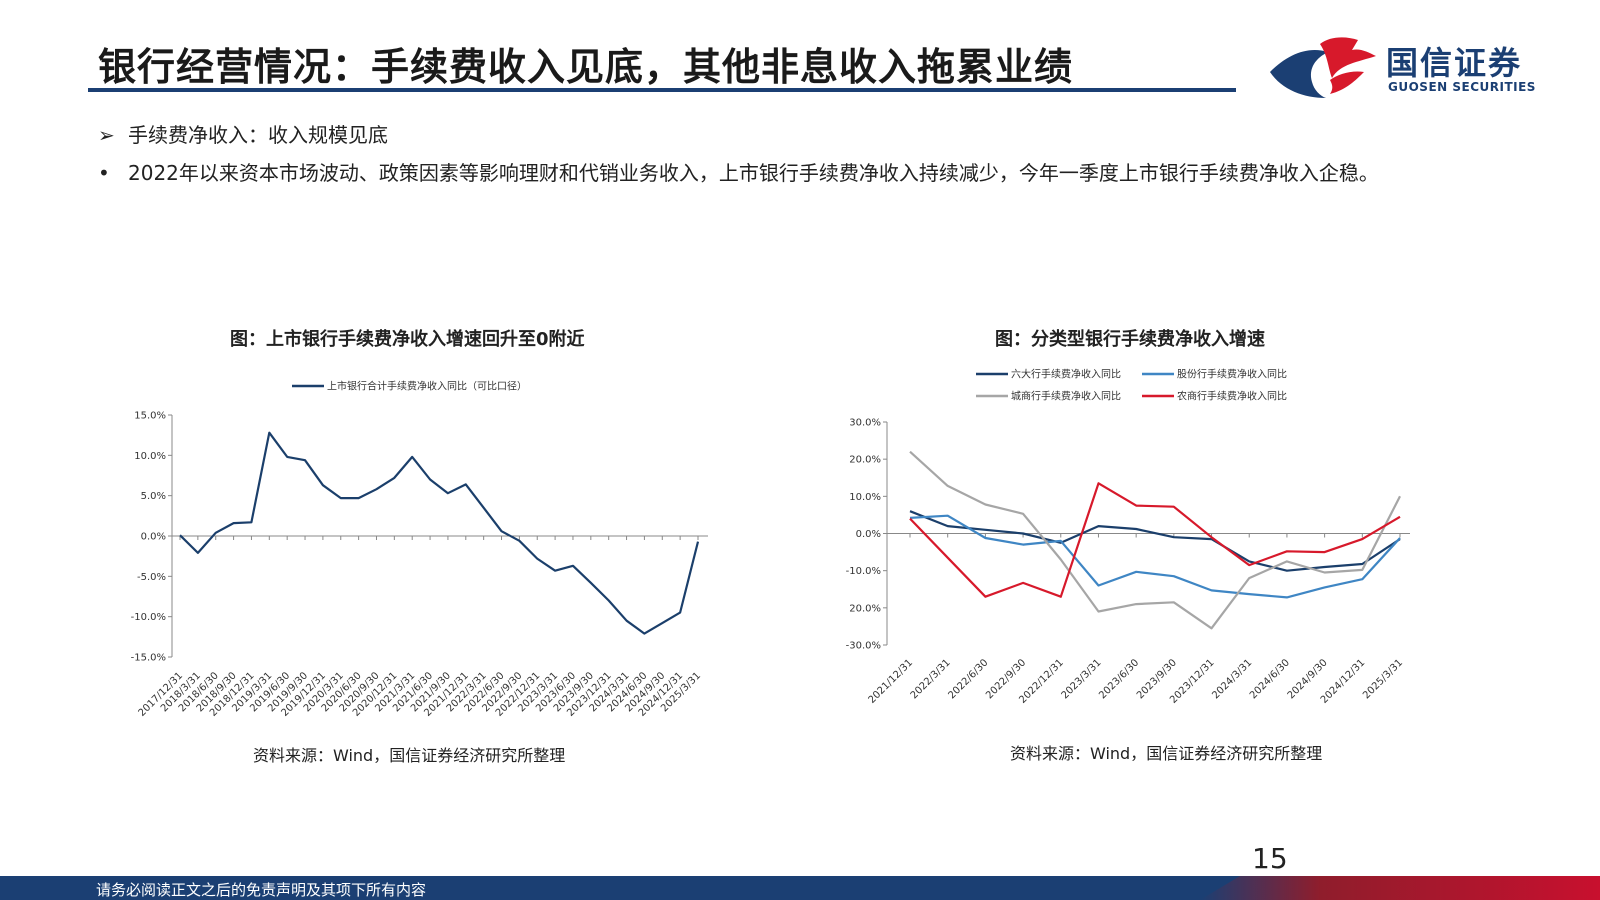 The width and height of the screenshot is (1600, 900). I want to click on x-tick-label: 2021/12/31, so click(891, 681).